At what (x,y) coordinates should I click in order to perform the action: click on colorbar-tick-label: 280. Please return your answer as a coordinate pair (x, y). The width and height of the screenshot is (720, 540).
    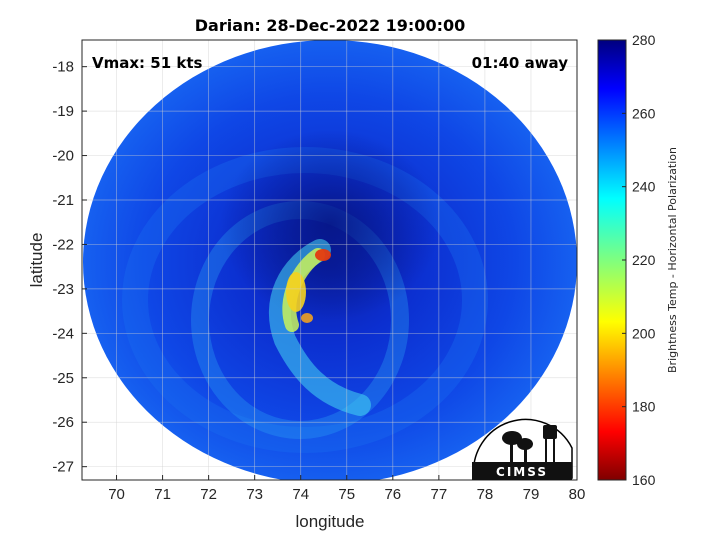
    Looking at the image, I should click on (644, 40).